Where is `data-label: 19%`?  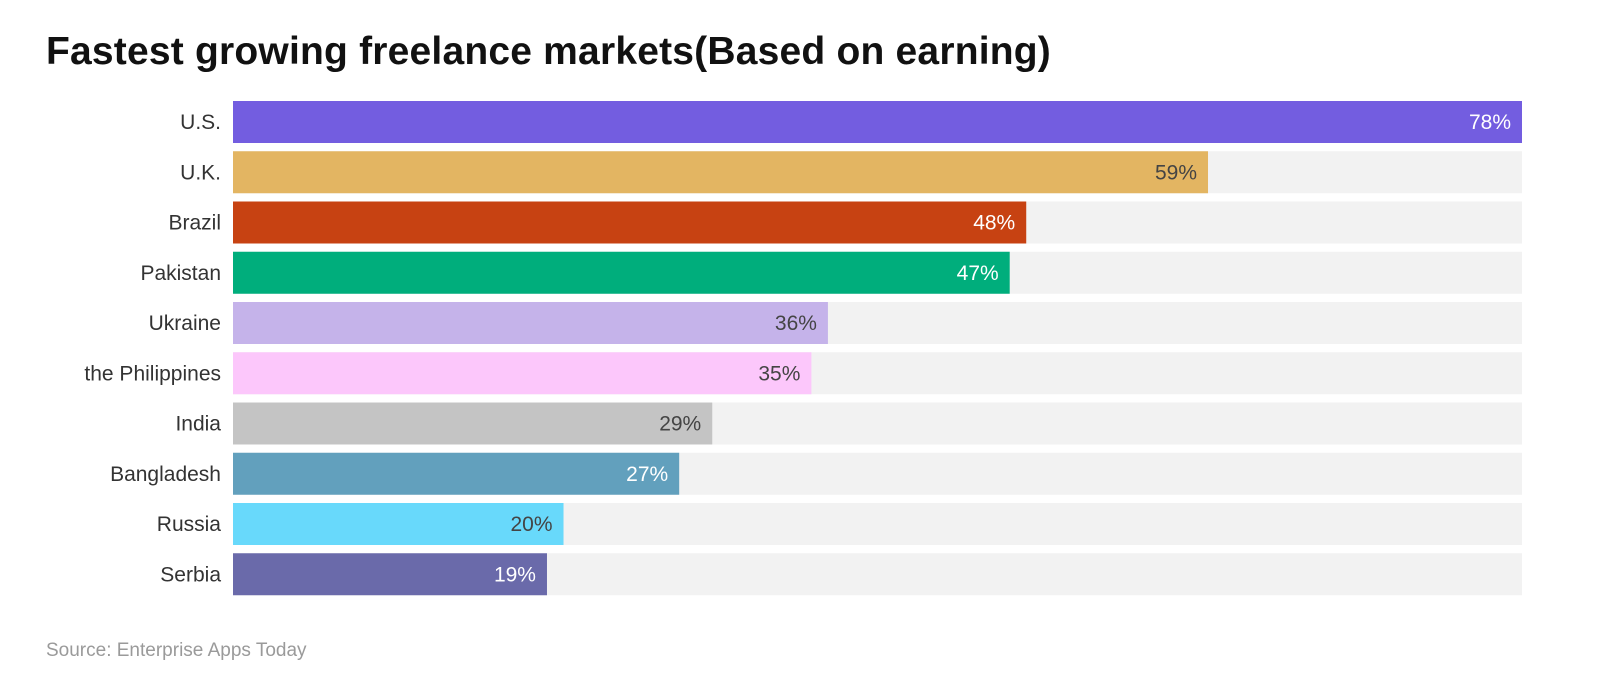
data-label: 19% is located at coordinates (515, 574).